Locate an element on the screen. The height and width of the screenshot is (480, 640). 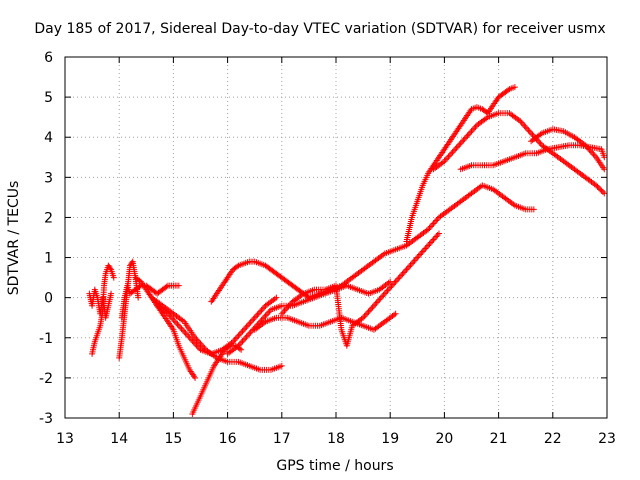
y-tick-labels: -3 -2 -1 0 1 2 3 4 5 6 is located at coordinates (46, 238).